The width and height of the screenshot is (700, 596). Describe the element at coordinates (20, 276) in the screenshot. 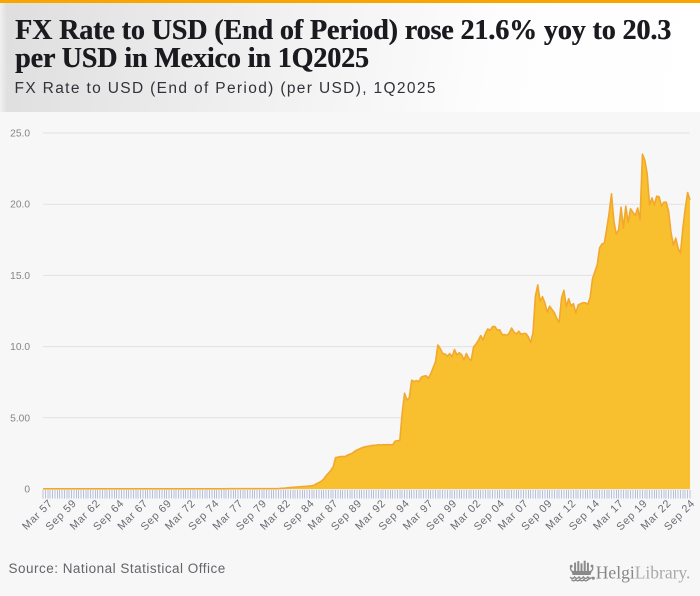

I see `svg-text: 15.0` at that location.